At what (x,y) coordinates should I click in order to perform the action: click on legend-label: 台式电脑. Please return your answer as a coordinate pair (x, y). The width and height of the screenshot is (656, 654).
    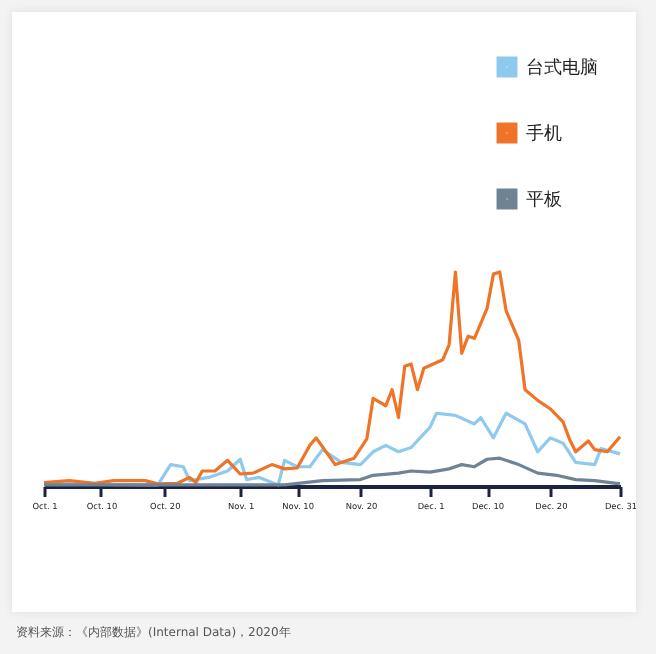
    Looking at the image, I should click on (562, 68).